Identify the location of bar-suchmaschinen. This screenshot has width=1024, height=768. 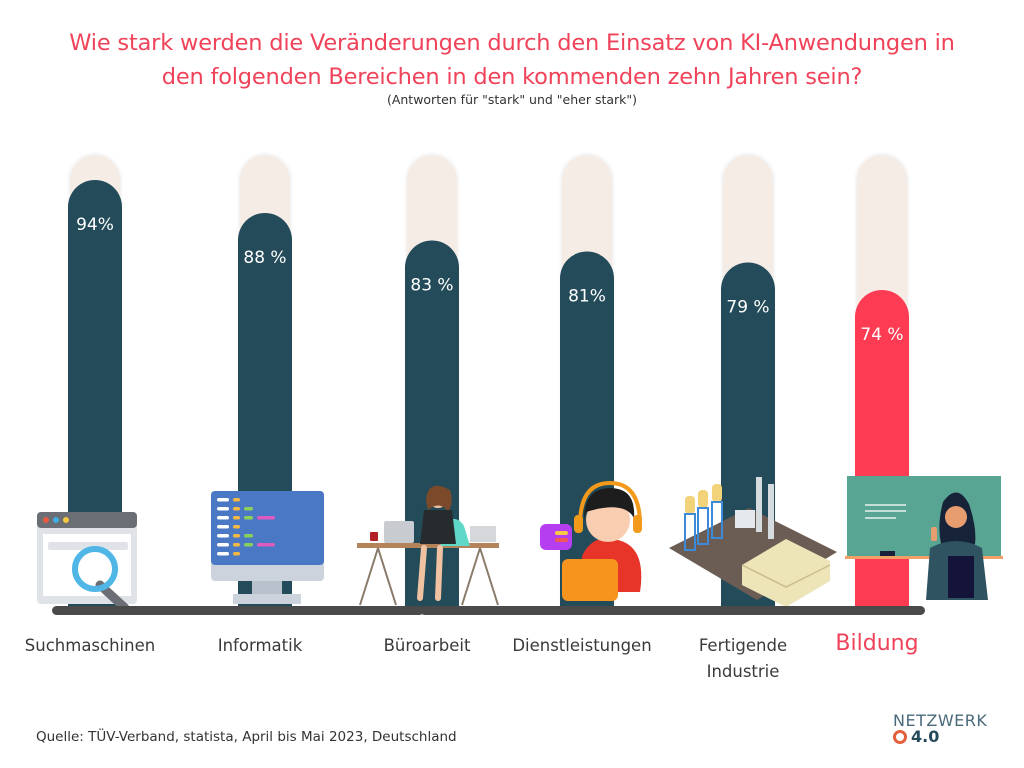
(95, 395).